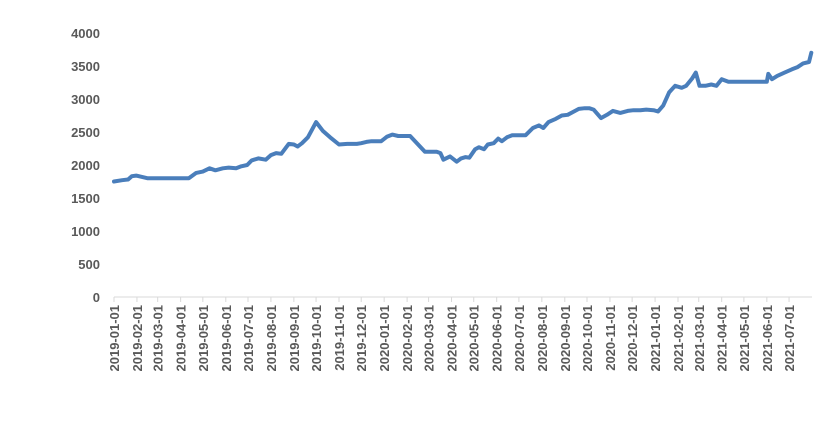  I want to click on y-tick-label: 2000, so click(85, 165).